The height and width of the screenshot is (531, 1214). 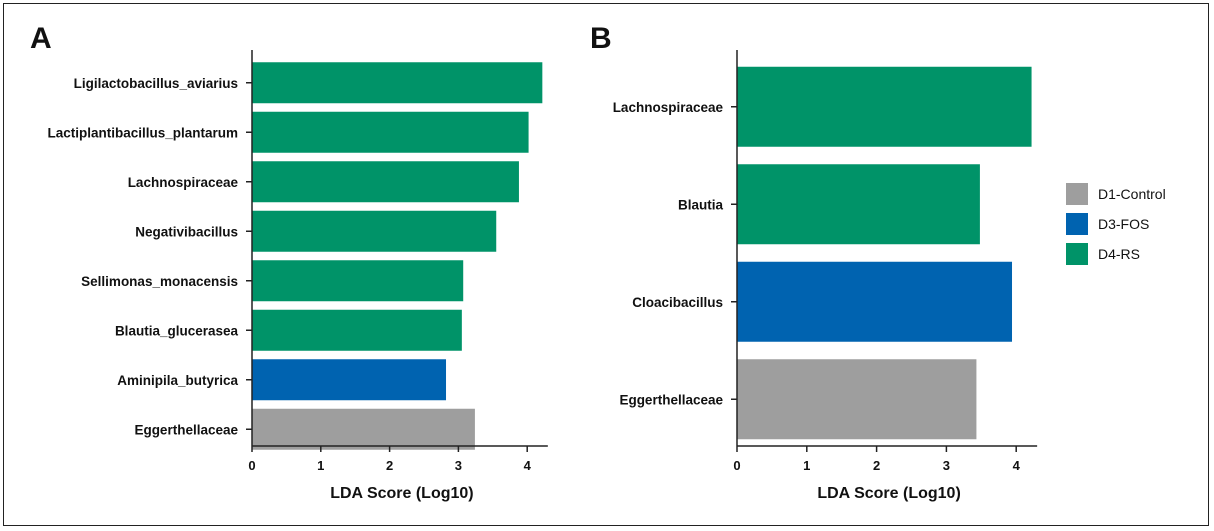 I want to click on legend-label: D3-FOS, so click(x=1123, y=224).